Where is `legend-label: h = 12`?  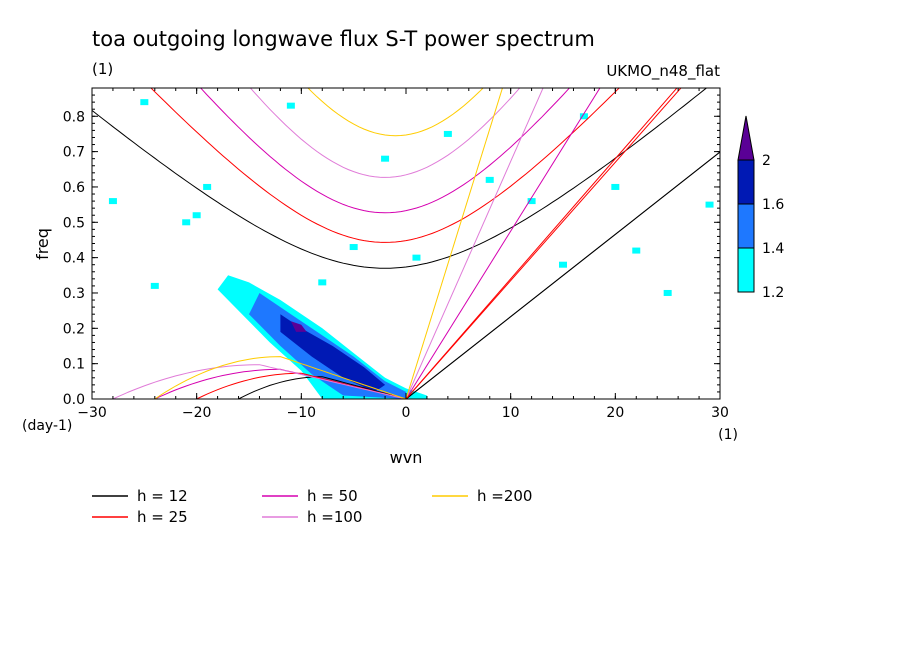 legend-label: h = 12 is located at coordinates (162, 496).